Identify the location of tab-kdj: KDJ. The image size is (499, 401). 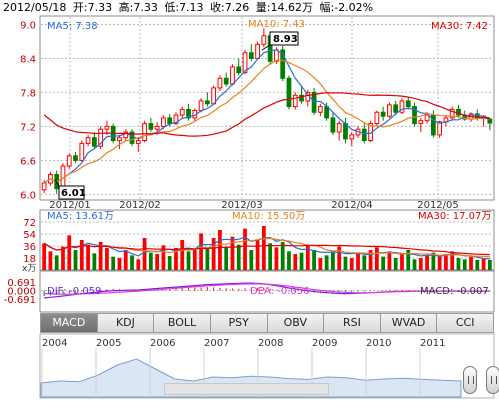
(126, 323).